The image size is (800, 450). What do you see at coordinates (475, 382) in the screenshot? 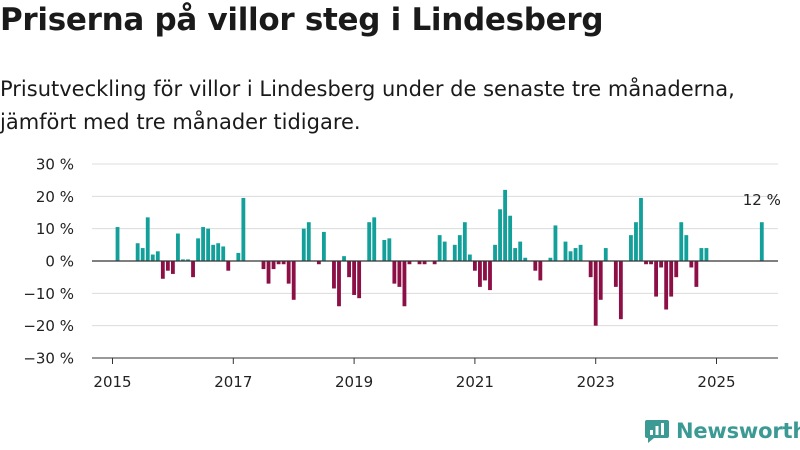
I see `x-tick-label: 2021` at bounding box center [475, 382].